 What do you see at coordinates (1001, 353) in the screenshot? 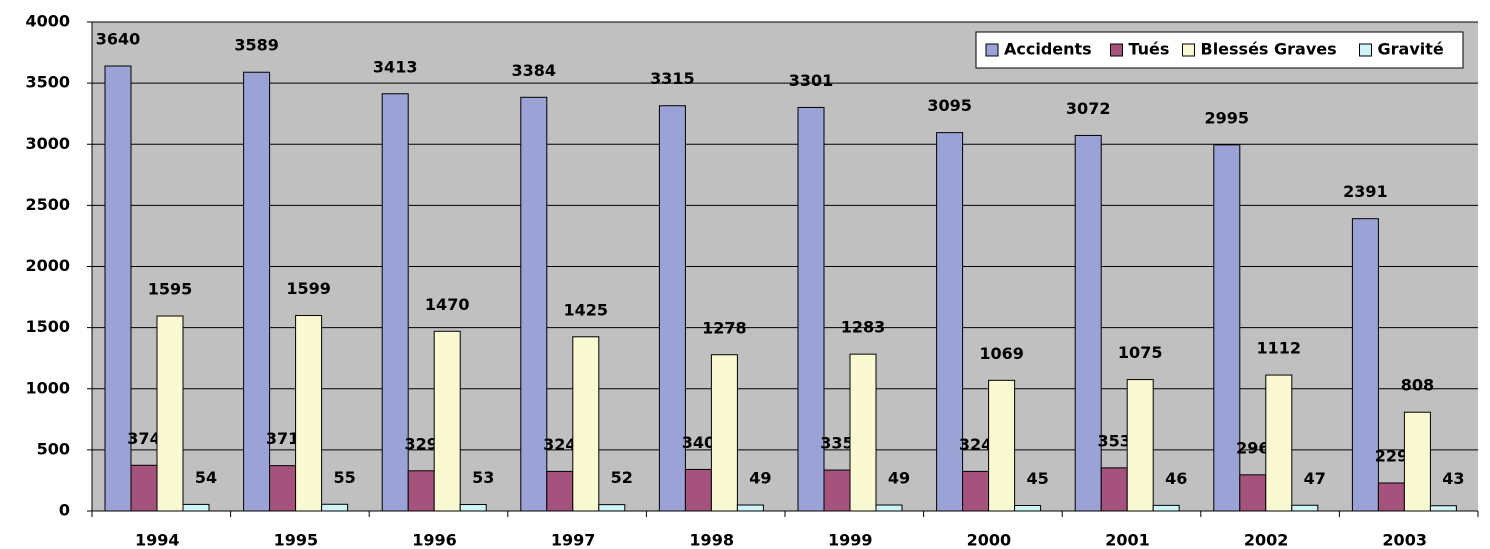
I see `data-label: 1069` at bounding box center [1001, 353].